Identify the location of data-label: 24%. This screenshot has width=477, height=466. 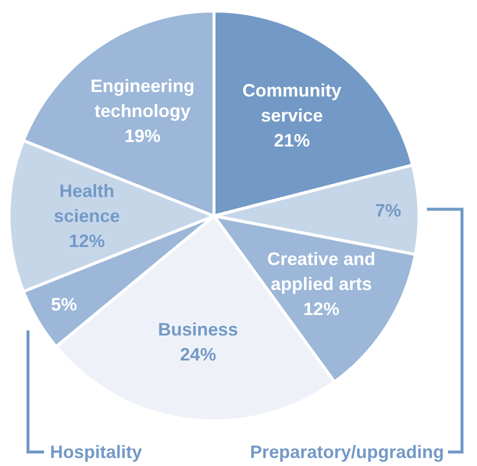
(198, 354).